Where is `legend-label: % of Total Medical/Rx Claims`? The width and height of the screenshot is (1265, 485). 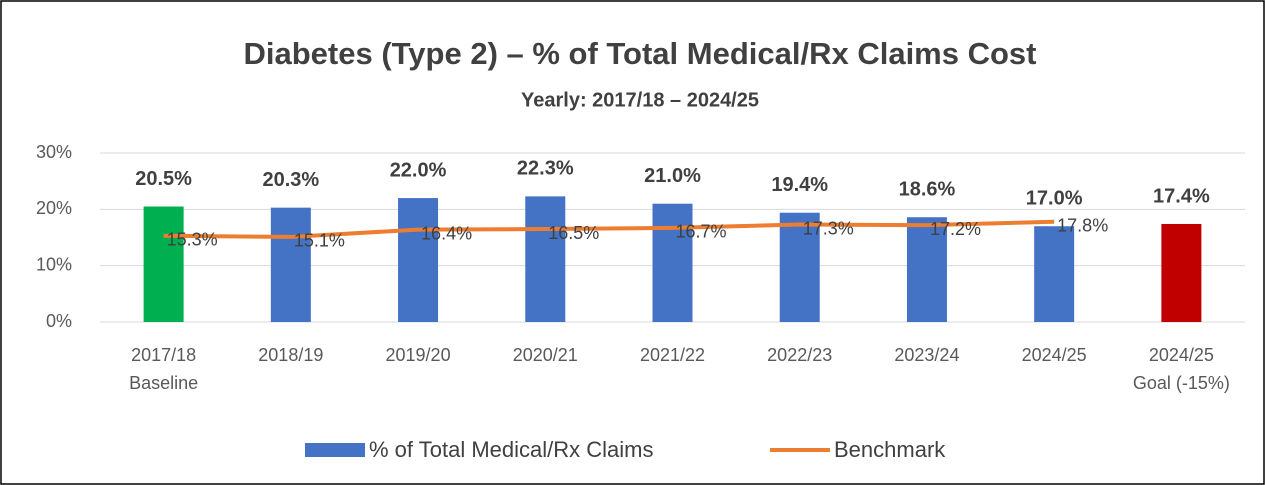
legend-label: % of Total Medical/Rx Claims is located at coordinates (511, 449).